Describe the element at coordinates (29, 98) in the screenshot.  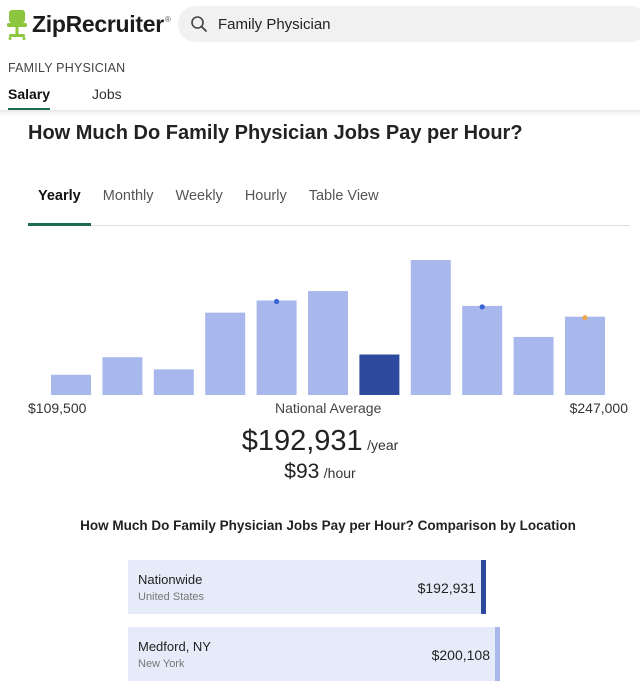
I see `tab-salary: Salary` at that location.